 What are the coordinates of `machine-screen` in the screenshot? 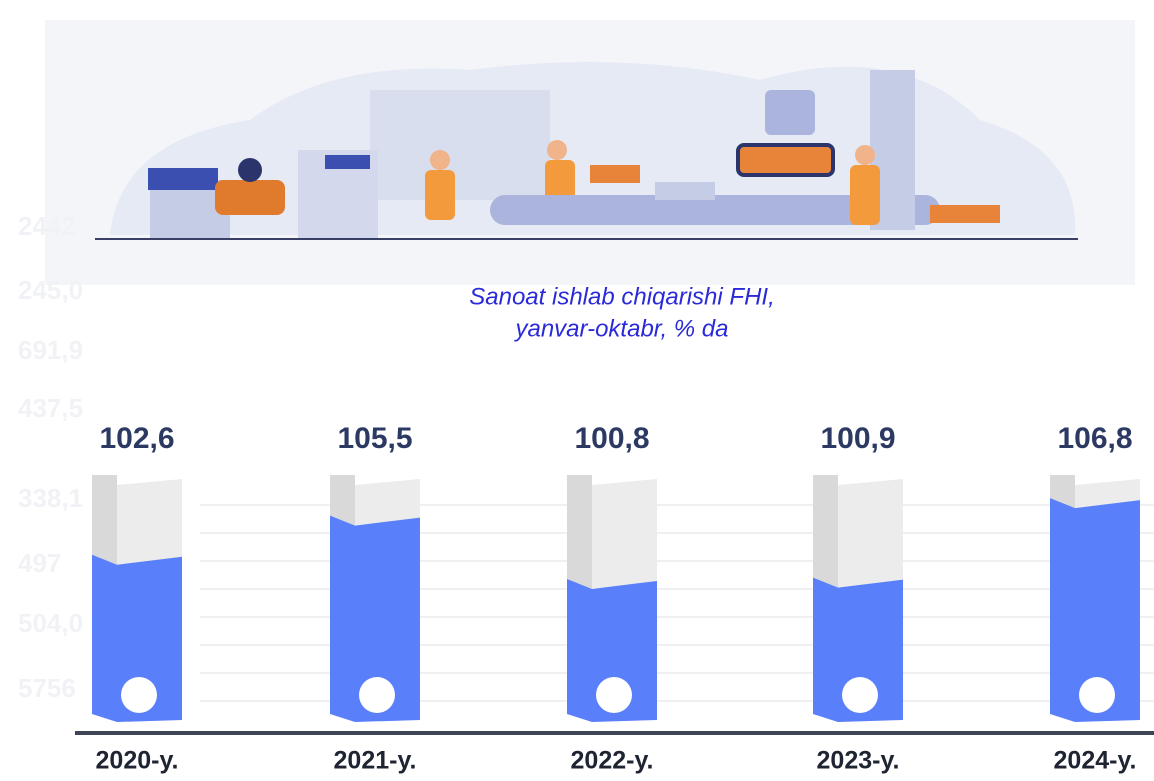 It's located at (347, 162).